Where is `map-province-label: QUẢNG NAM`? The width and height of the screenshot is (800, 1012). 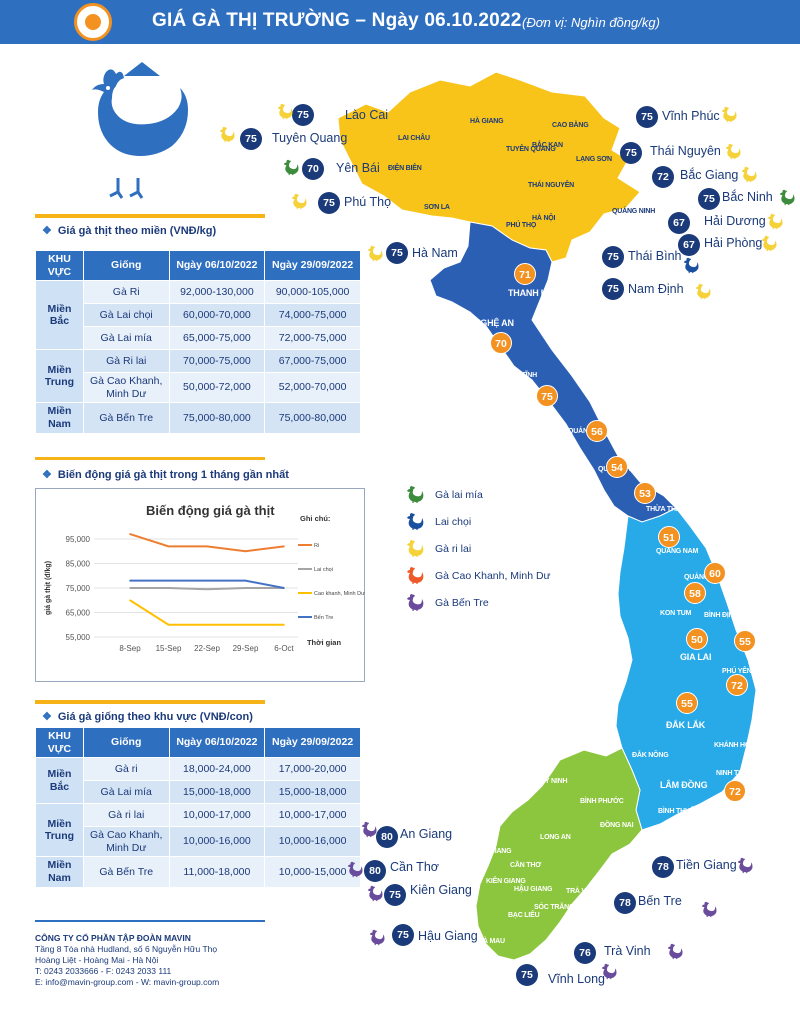 map-province-label: QUẢNG NAM is located at coordinates (677, 551).